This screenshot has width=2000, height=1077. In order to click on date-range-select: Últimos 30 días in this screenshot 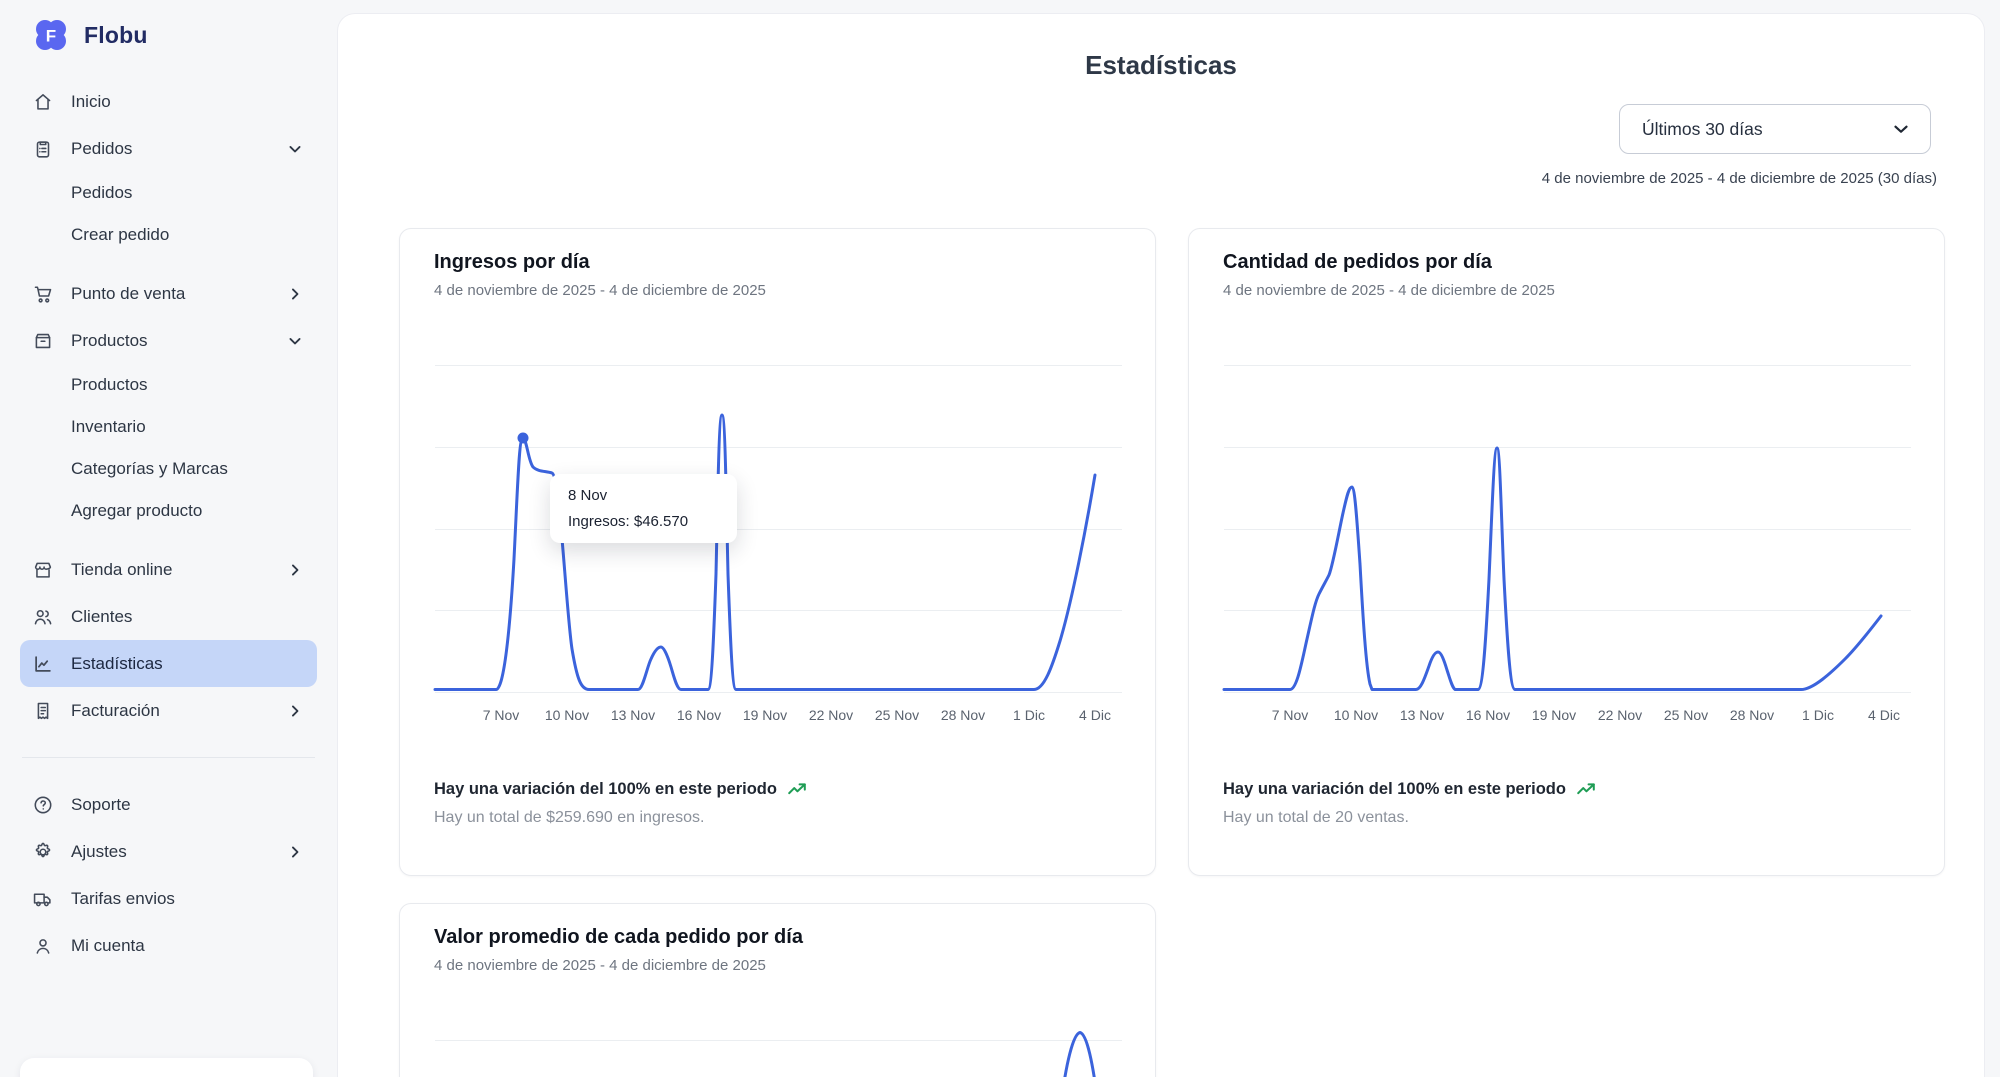, I will do `click(1775, 129)`.